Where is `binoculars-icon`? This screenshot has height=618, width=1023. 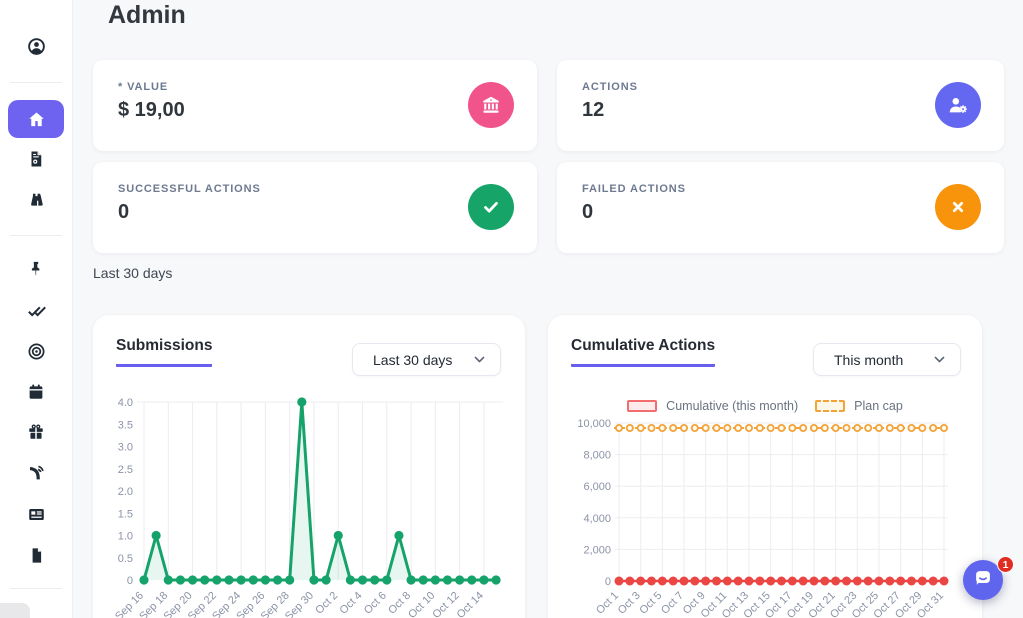
binoculars-icon is located at coordinates (36, 200).